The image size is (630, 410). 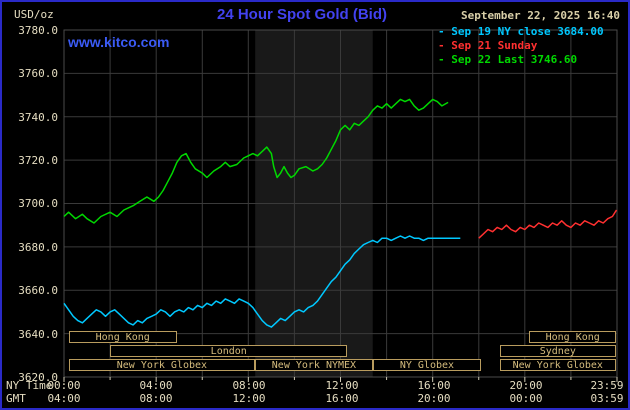 What do you see at coordinates (16, 398) in the screenshot?
I see `gmt-row-label: GMT` at bounding box center [16, 398].